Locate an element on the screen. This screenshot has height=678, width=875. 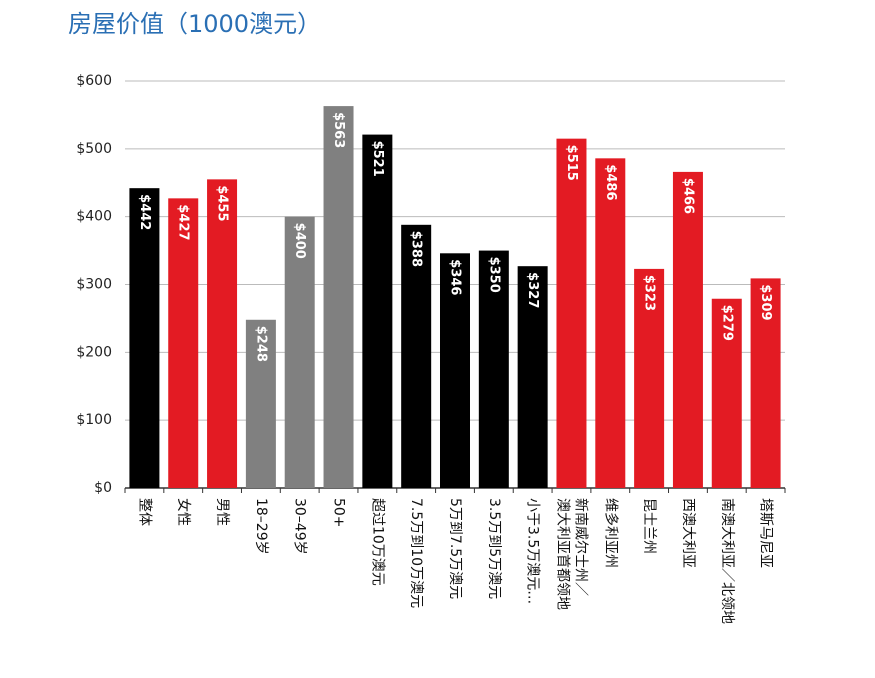
value-label: $521 is located at coordinates (377, 159).